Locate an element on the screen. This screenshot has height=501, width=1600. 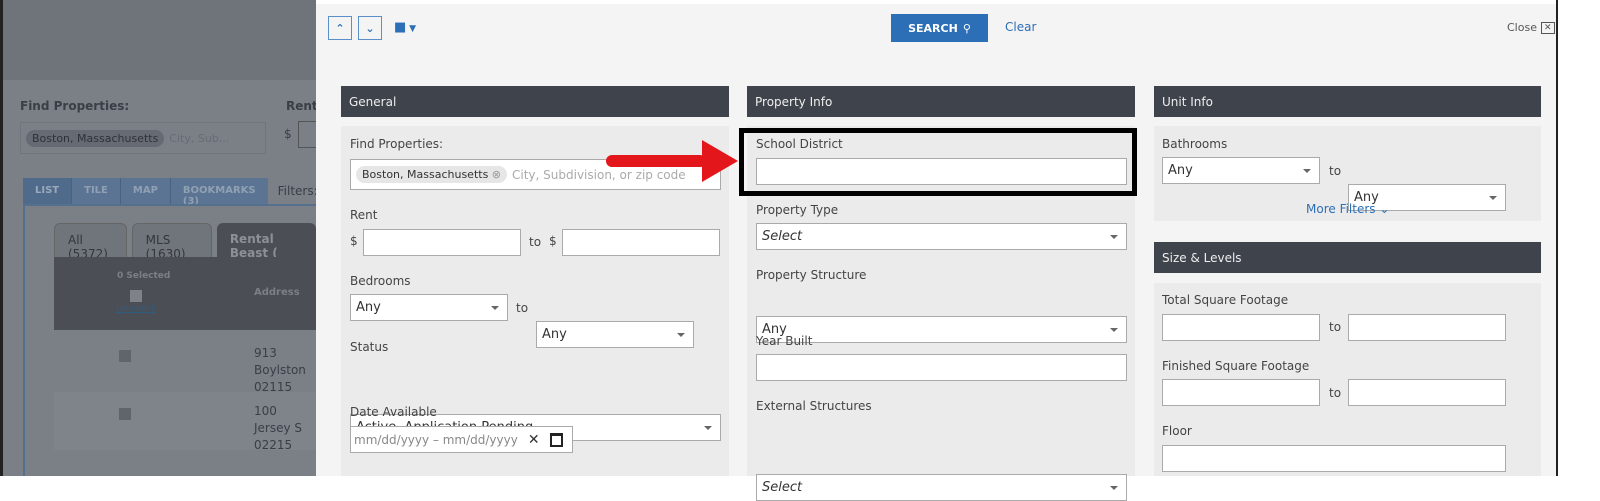
bg-row-2: 100 Jersey S 02215 is located at coordinates (278, 428).